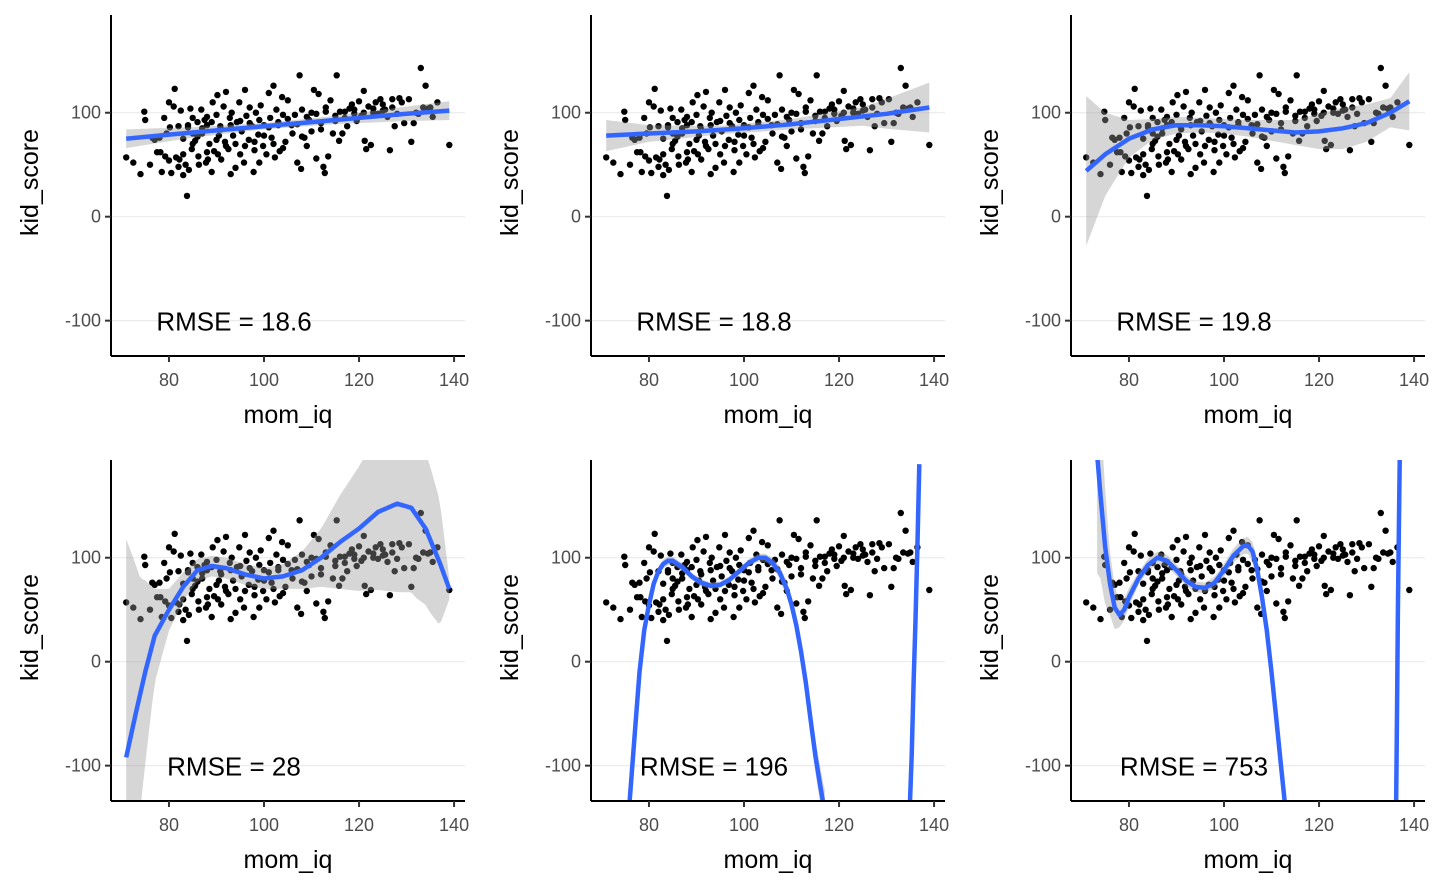  What do you see at coordinates (990, 627) in the screenshot?
I see `y-axis-title: kid_score` at bounding box center [990, 627].